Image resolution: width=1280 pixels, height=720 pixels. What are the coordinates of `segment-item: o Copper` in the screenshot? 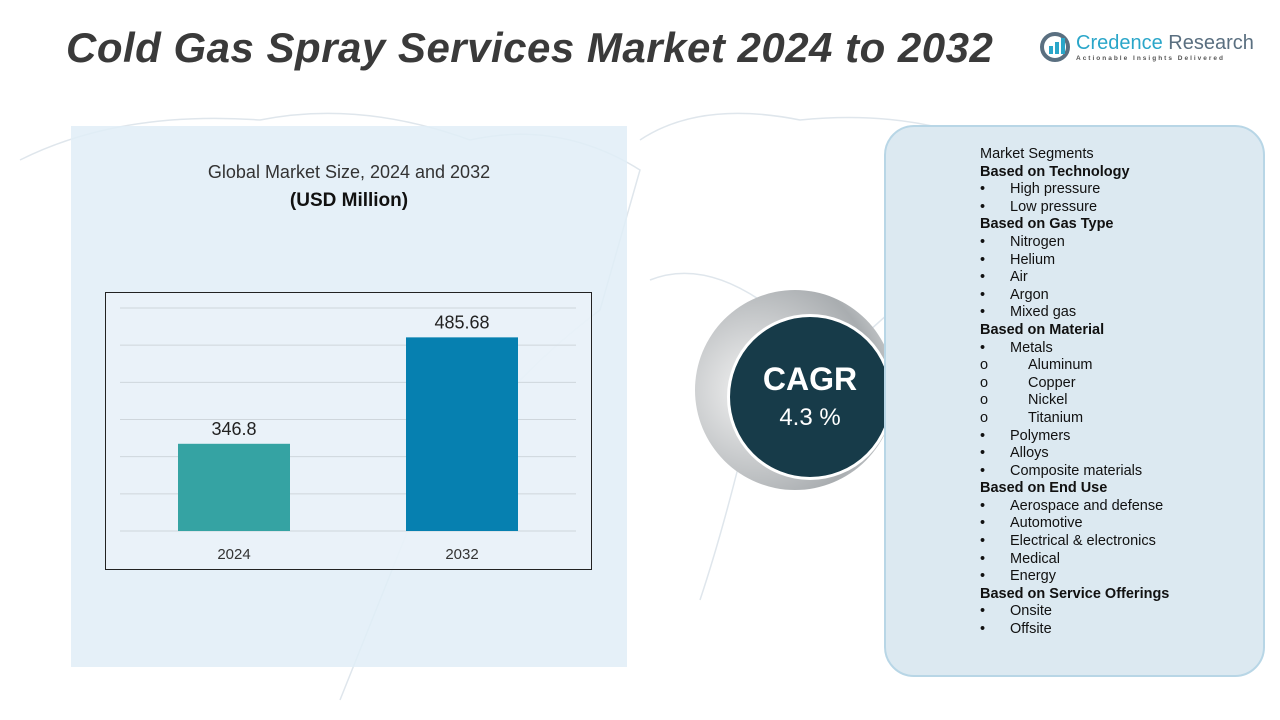 It's located at (1074, 384).